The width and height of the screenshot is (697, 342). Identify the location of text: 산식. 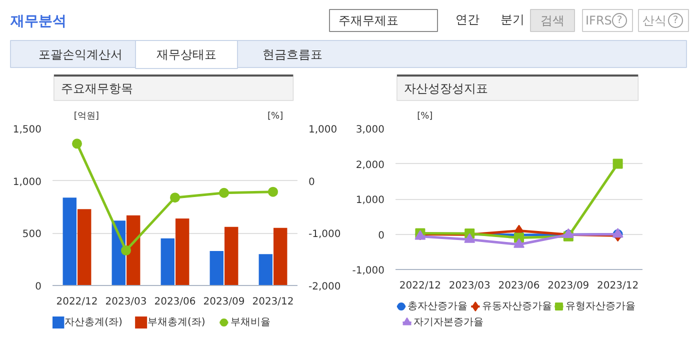
(654, 21).